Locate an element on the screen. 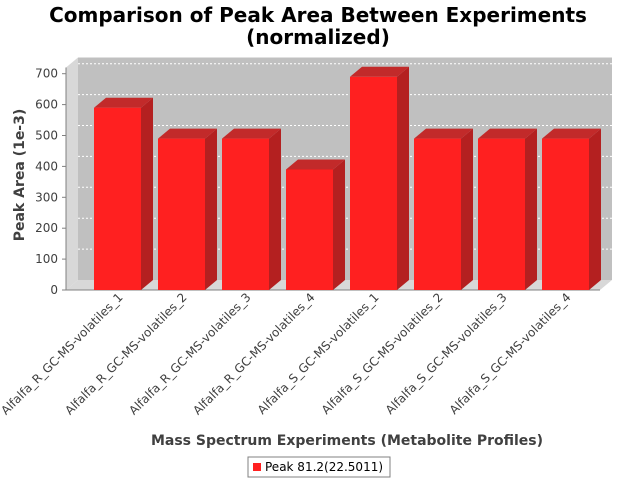 The image size is (640, 480). plot-left-wall is located at coordinates (72, 173).